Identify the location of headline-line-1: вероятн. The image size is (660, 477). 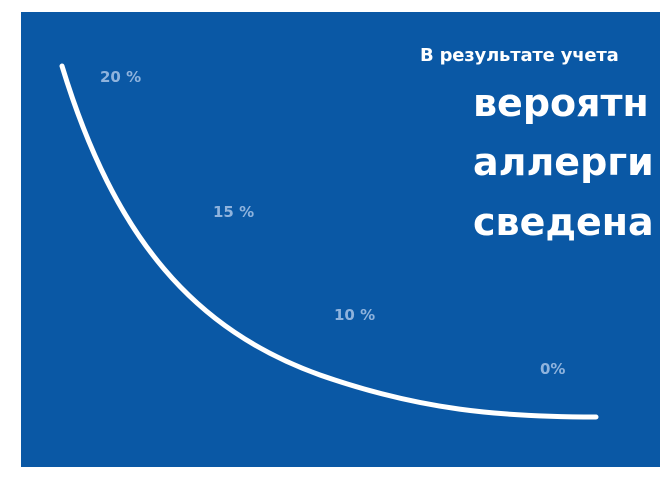
(561, 103).